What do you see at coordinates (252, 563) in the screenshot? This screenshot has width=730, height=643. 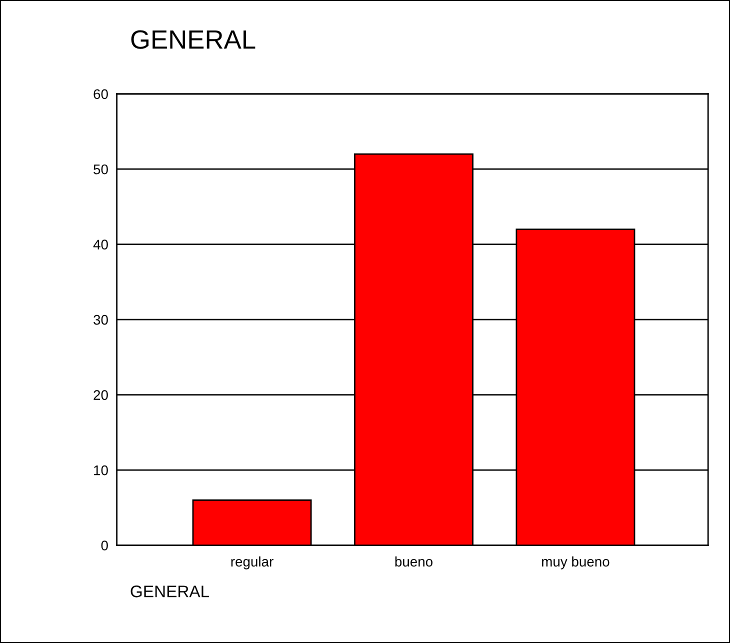 I see `x-tick-label: regular` at bounding box center [252, 563].